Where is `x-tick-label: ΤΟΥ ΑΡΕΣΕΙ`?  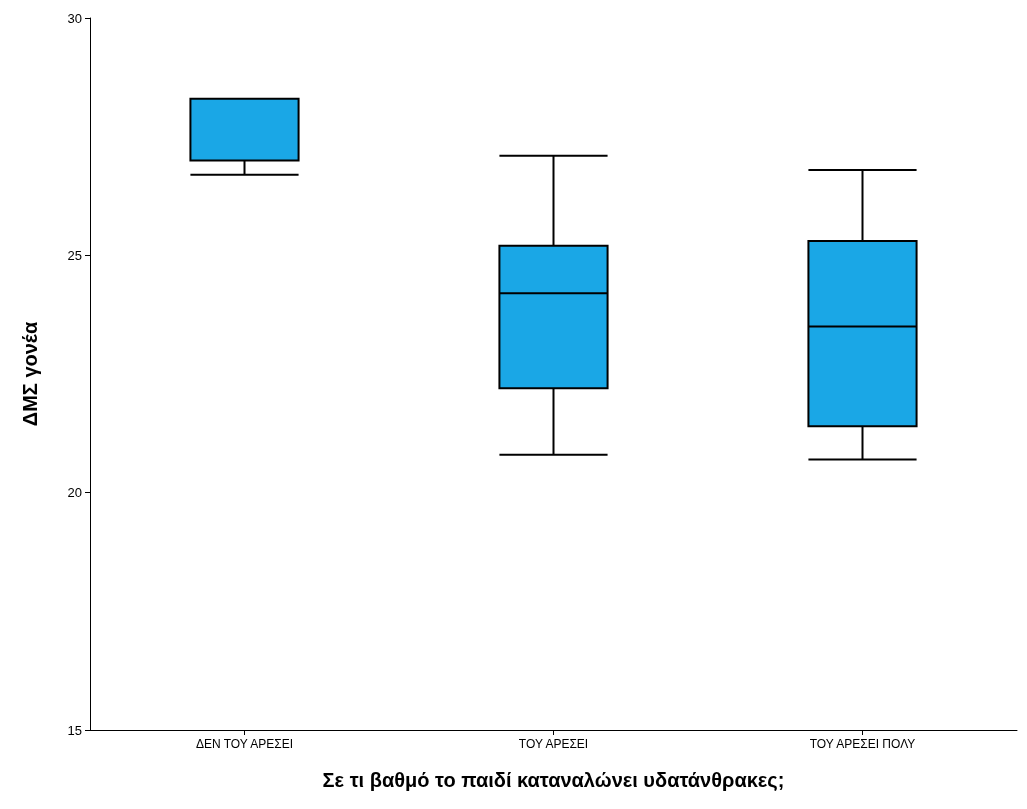 x-tick-label: ΤΟΥ ΑΡΕΣΕΙ is located at coordinates (553, 744).